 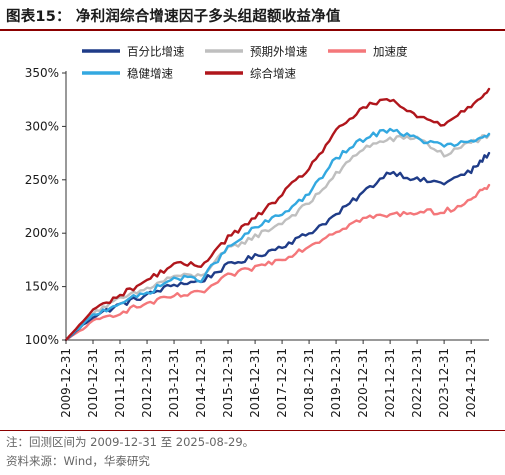 What do you see at coordinates (444, 383) in the screenshot?
I see `x-tick-label: 2023-12-31` at bounding box center [444, 383].